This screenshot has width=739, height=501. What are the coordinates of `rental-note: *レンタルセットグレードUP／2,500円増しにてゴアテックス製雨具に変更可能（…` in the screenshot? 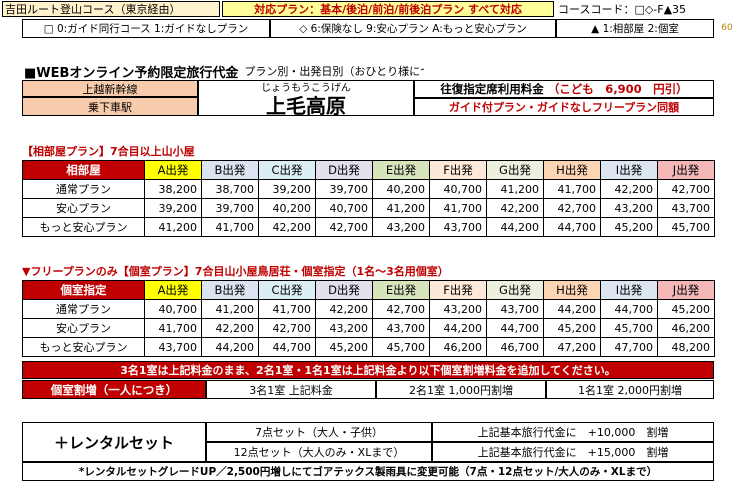 It's located at (368, 471).